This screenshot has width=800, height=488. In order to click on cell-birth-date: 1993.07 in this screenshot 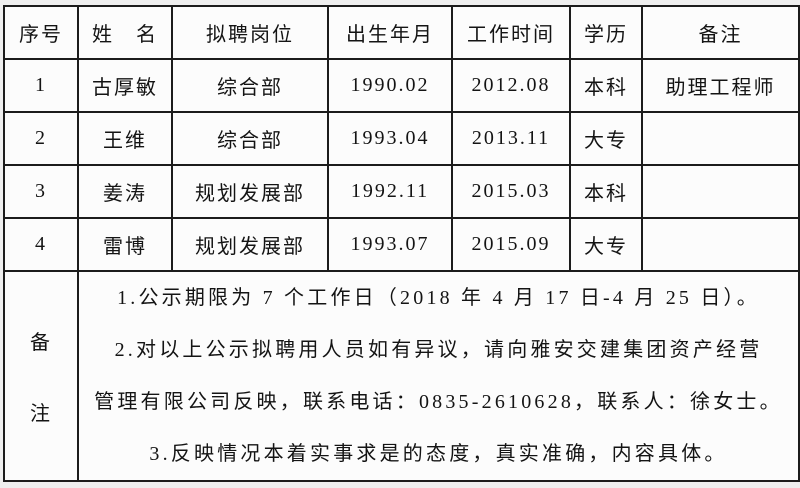, I will do `click(390, 244)`.